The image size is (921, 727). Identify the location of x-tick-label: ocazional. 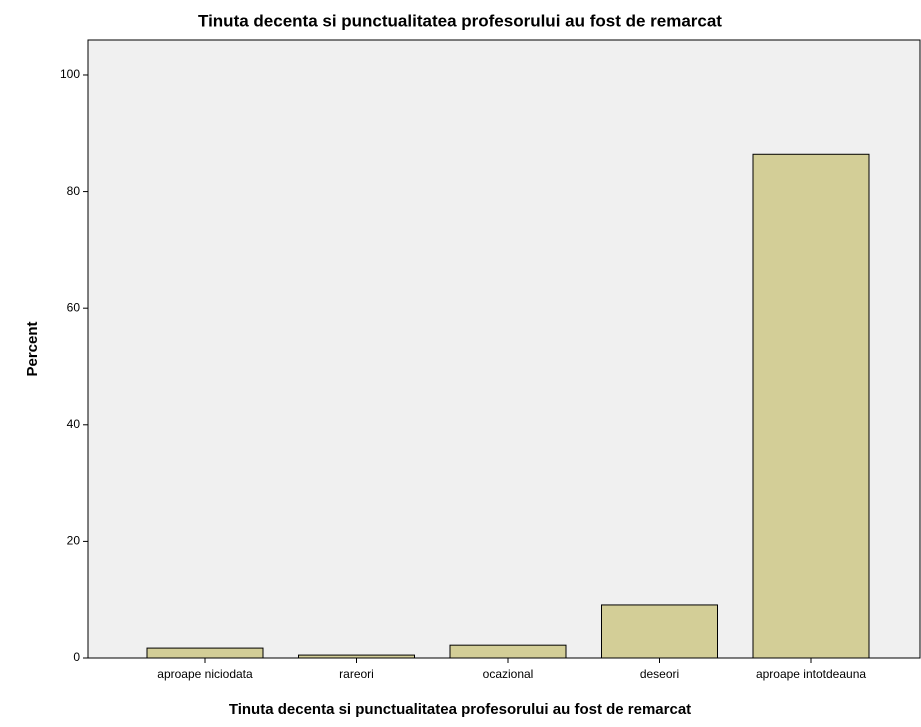
(508, 674).